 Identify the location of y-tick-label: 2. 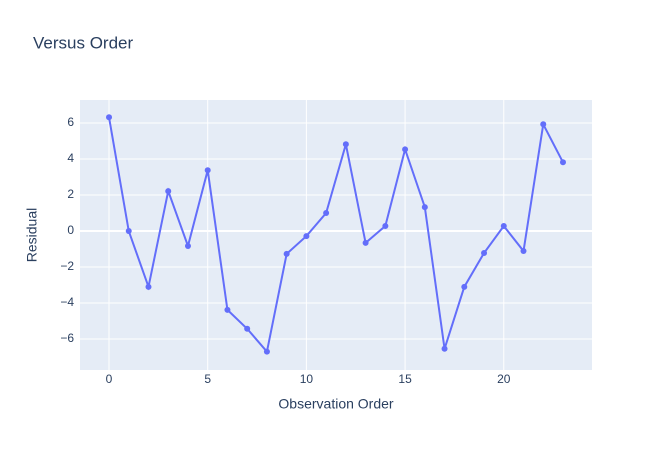
(70, 194).